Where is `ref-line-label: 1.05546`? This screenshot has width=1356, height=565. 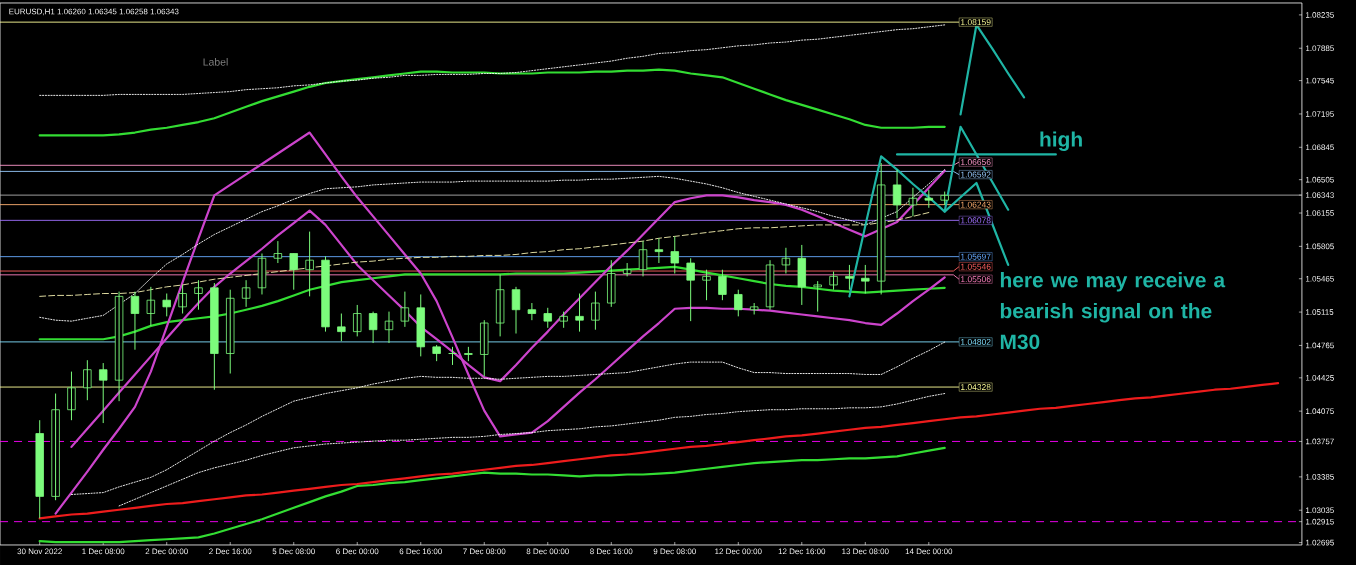 ref-line-label: 1.05546 is located at coordinates (976, 266).